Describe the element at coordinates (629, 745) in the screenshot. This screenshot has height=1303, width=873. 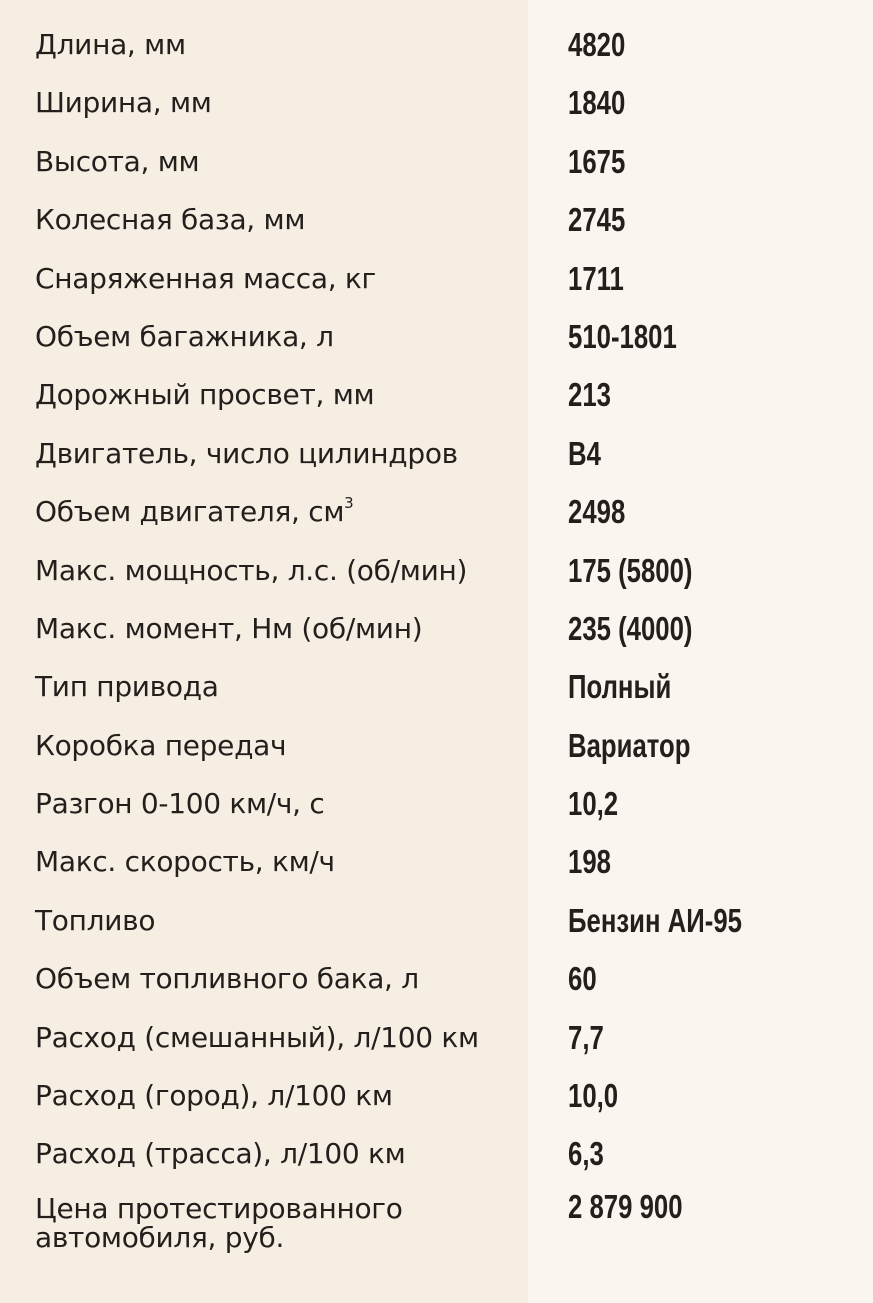
I see `spec-value: Вариатор` at that location.